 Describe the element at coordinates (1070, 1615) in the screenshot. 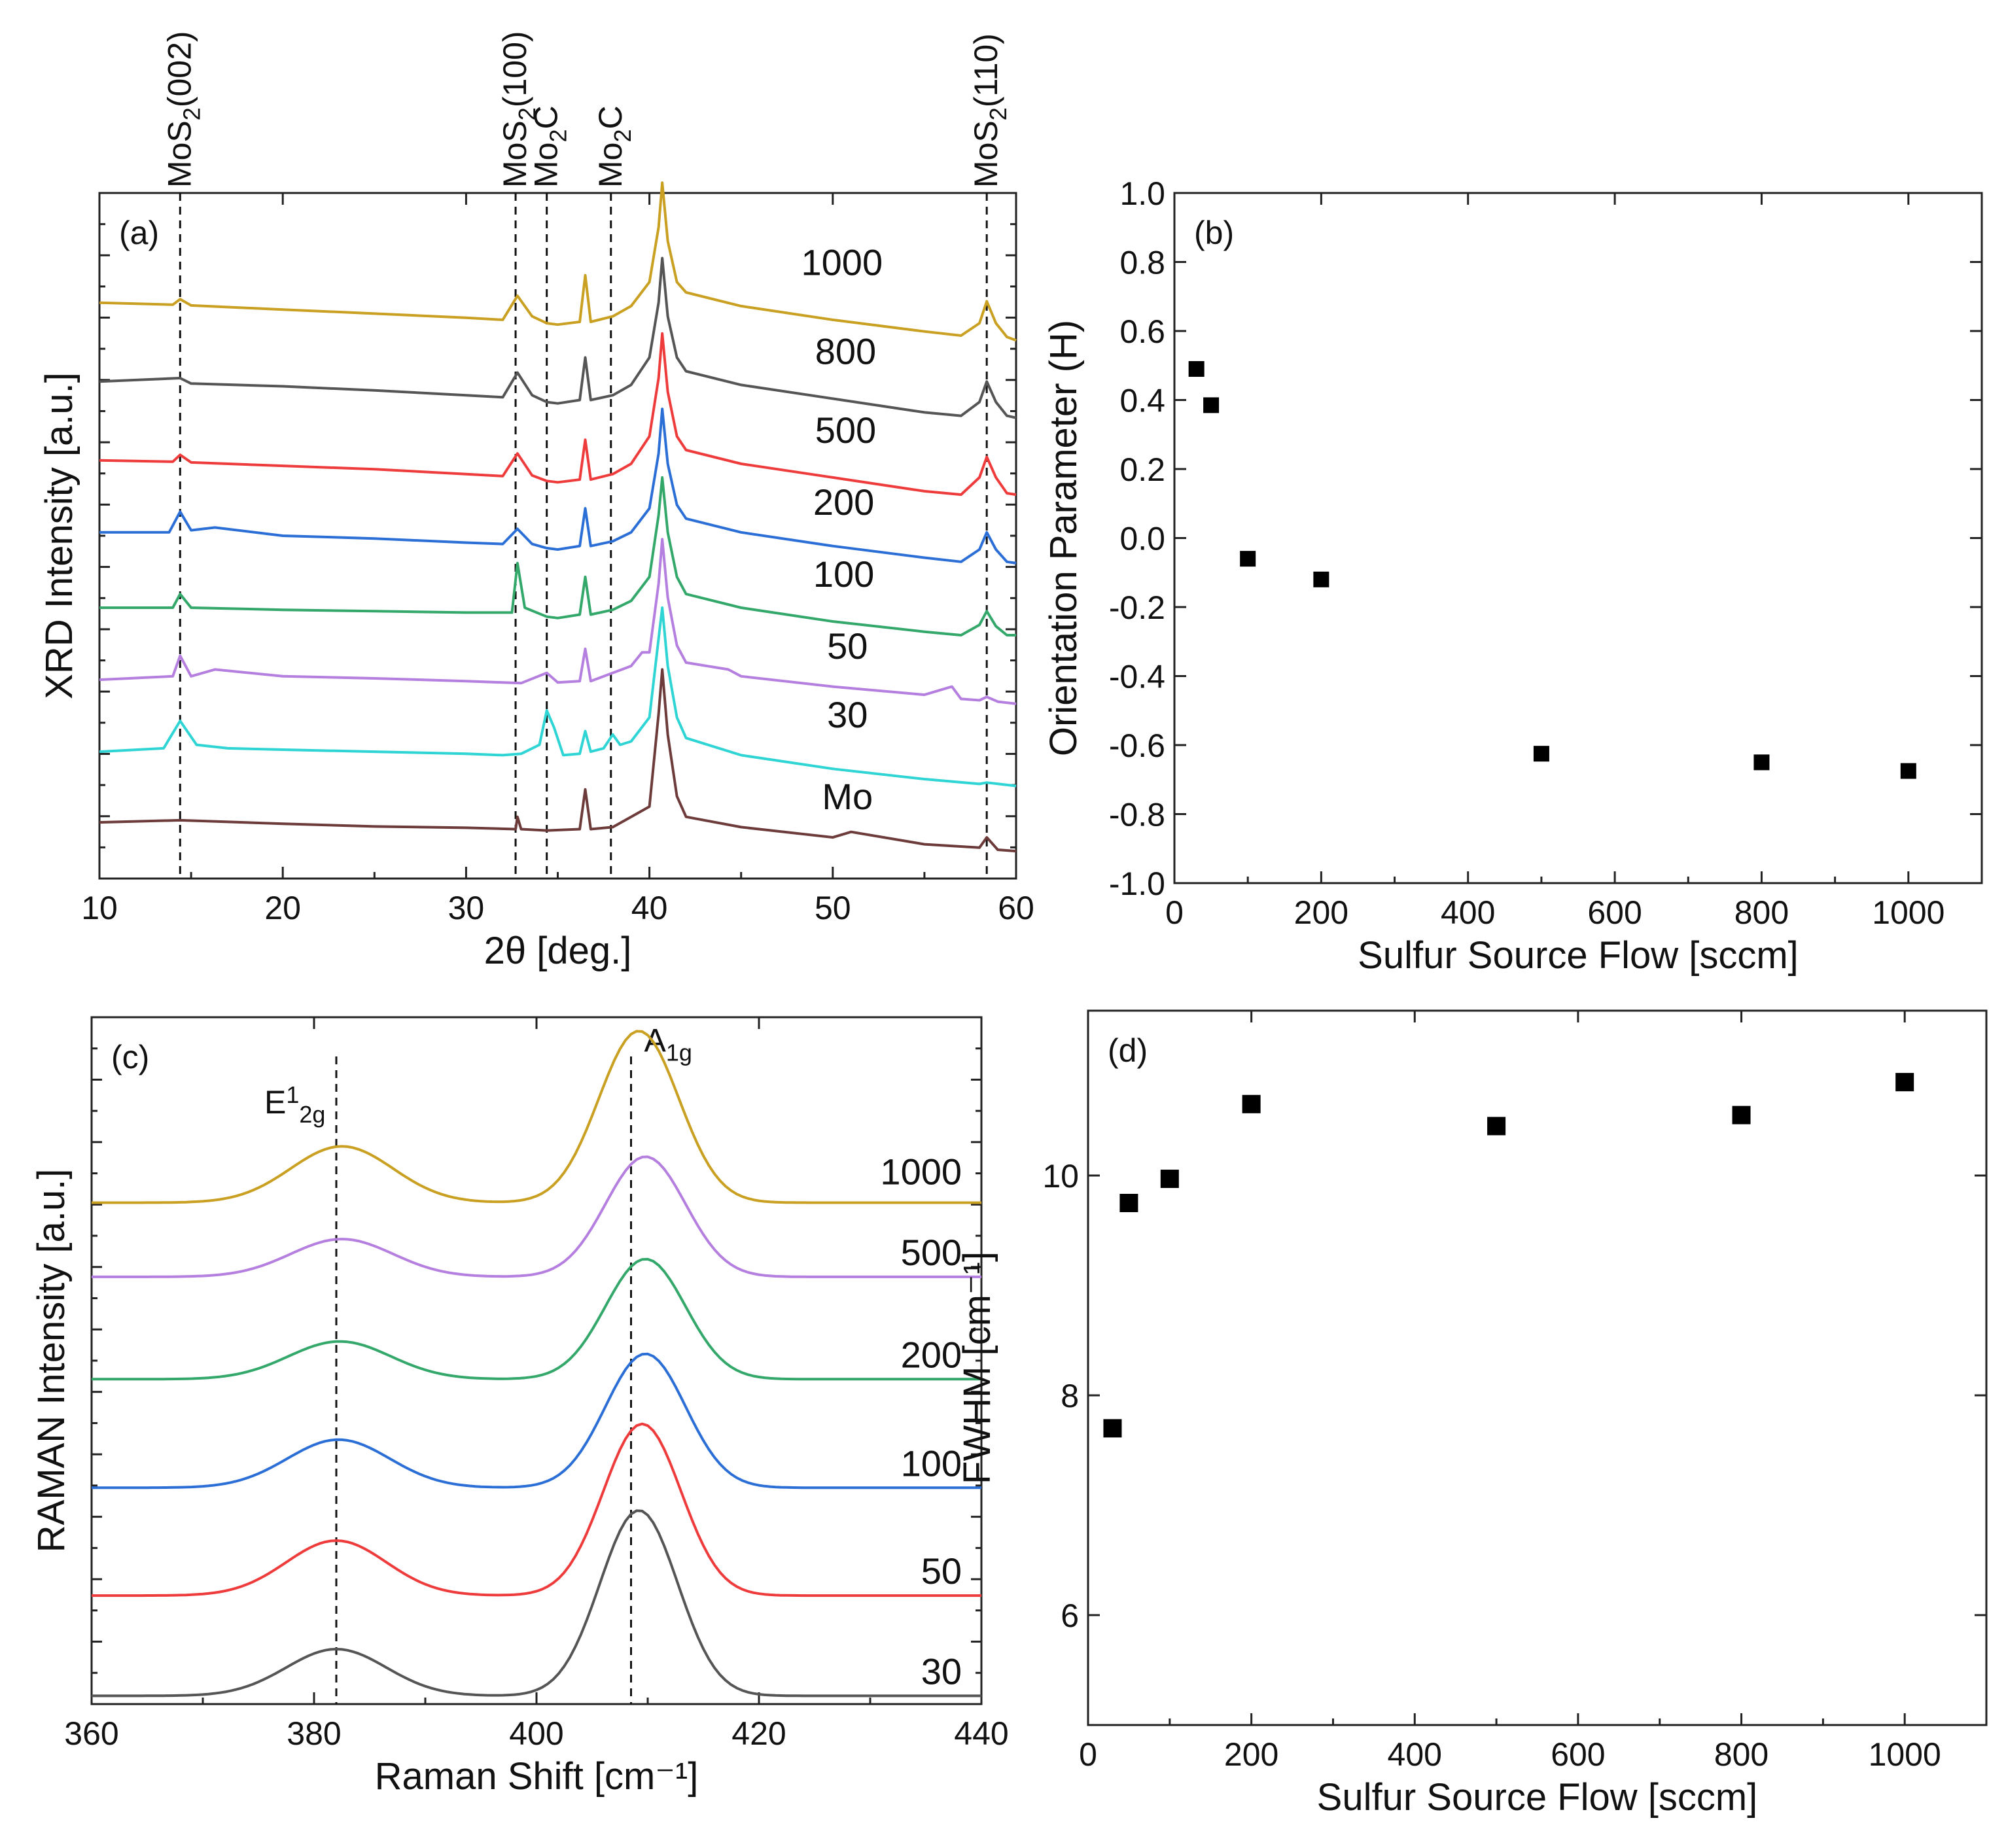

I see `y-tick-label-d: 6` at that location.